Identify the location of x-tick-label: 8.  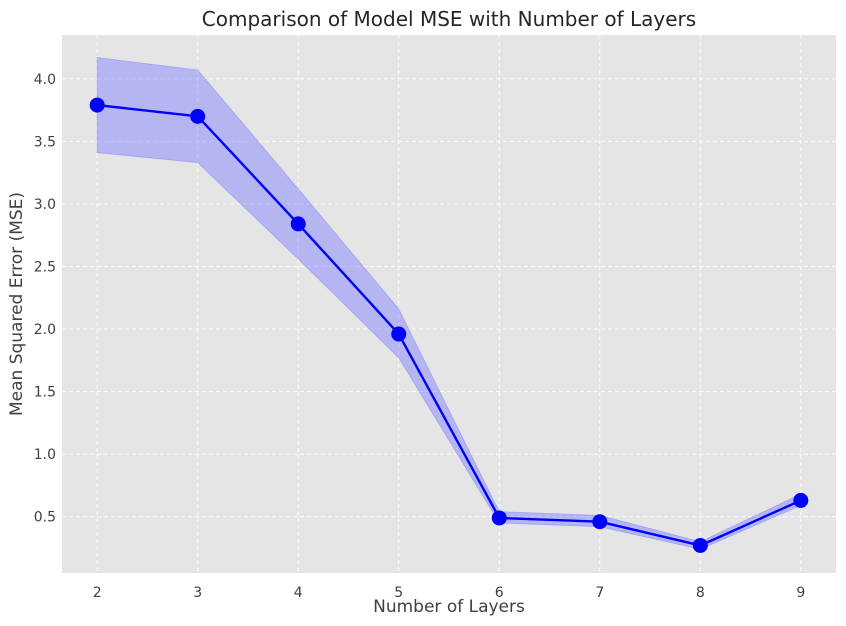
(700, 593).